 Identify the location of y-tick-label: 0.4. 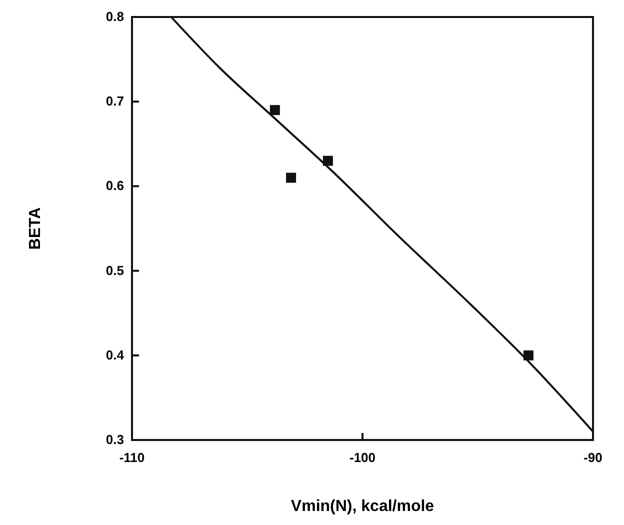
(115, 354).